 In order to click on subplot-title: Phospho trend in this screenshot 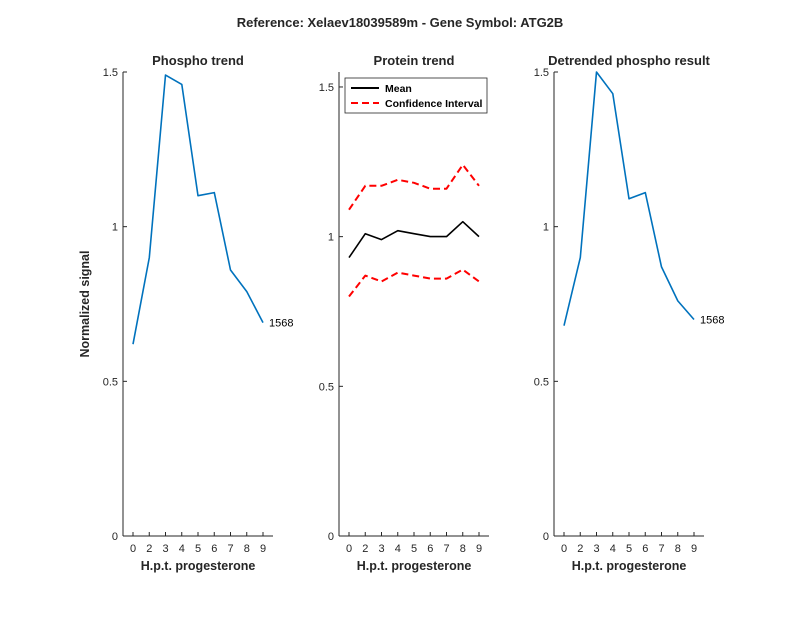, I will do `click(198, 60)`.